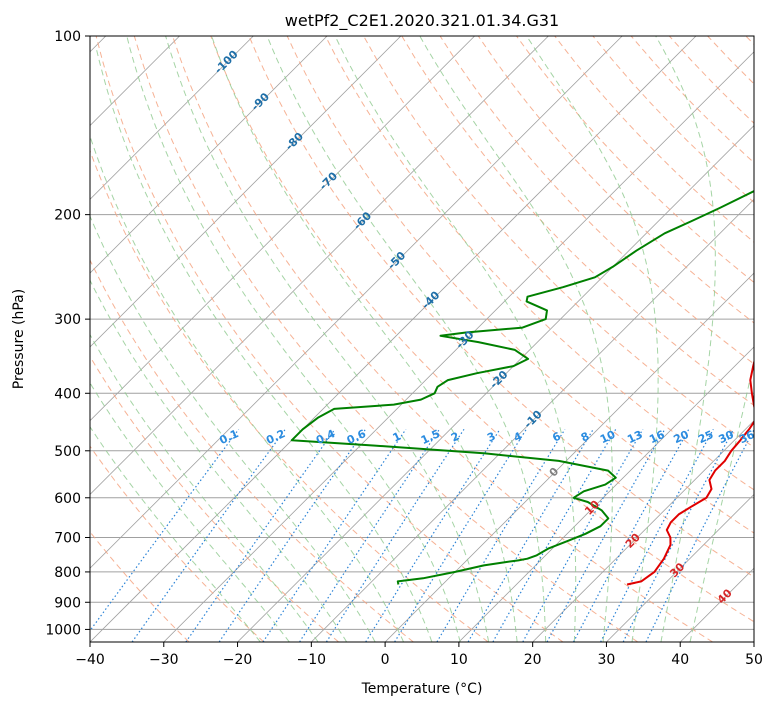 This screenshot has width=775, height=708. What do you see at coordinates (67, 539) in the screenshot?
I see `y-tick-label: 700` at bounding box center [67, 539].